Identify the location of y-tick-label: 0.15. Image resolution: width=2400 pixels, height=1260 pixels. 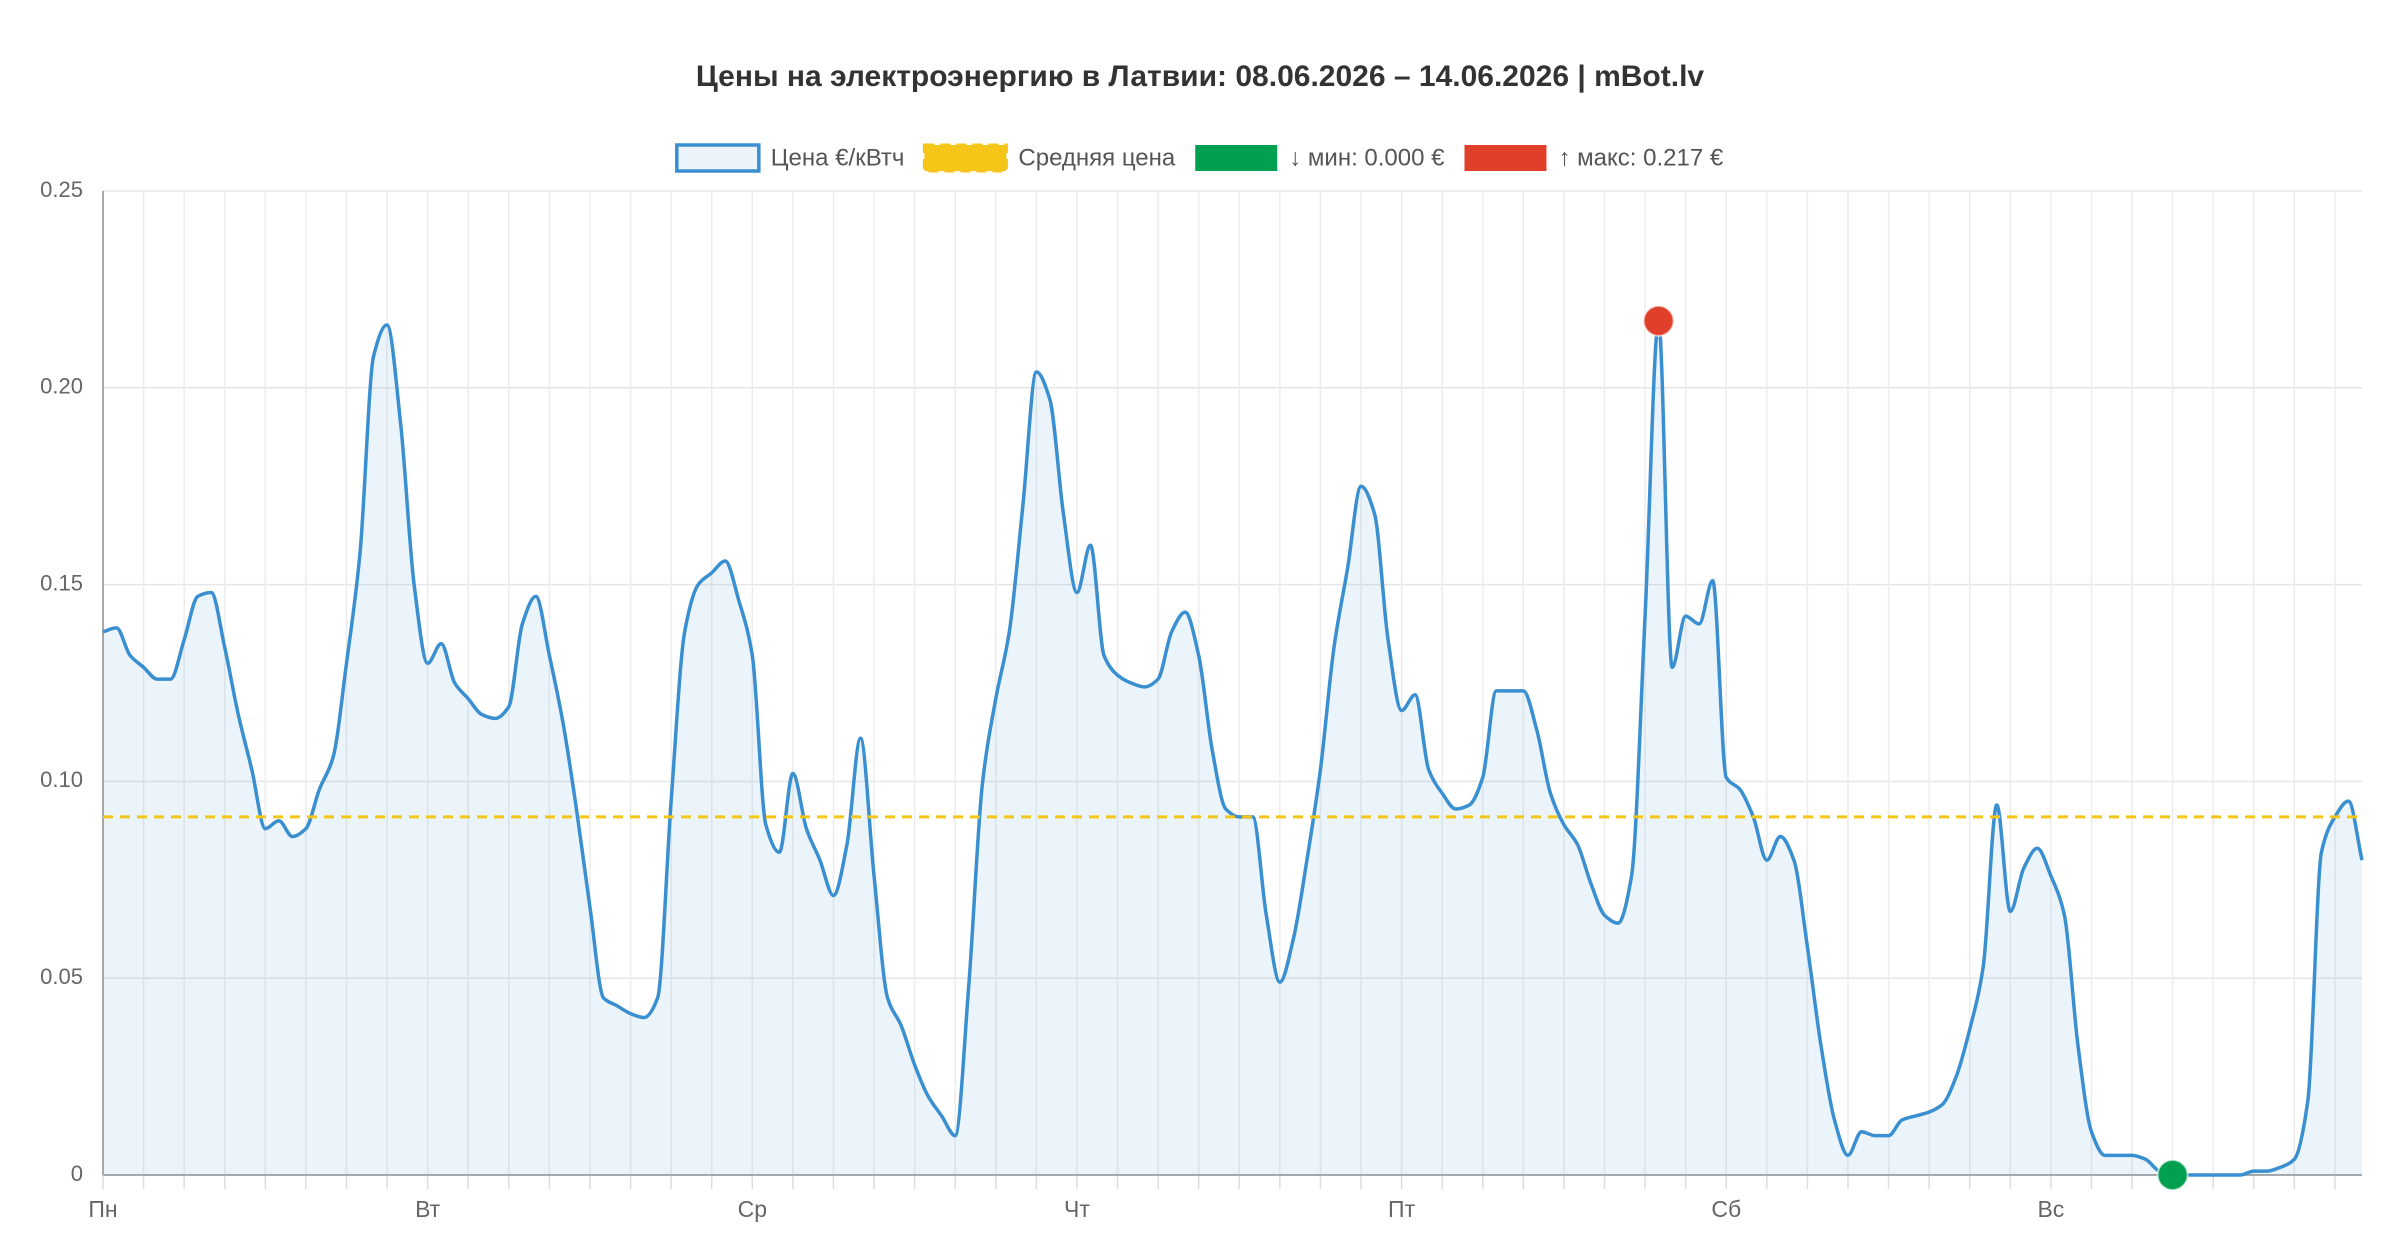
(61, 582).